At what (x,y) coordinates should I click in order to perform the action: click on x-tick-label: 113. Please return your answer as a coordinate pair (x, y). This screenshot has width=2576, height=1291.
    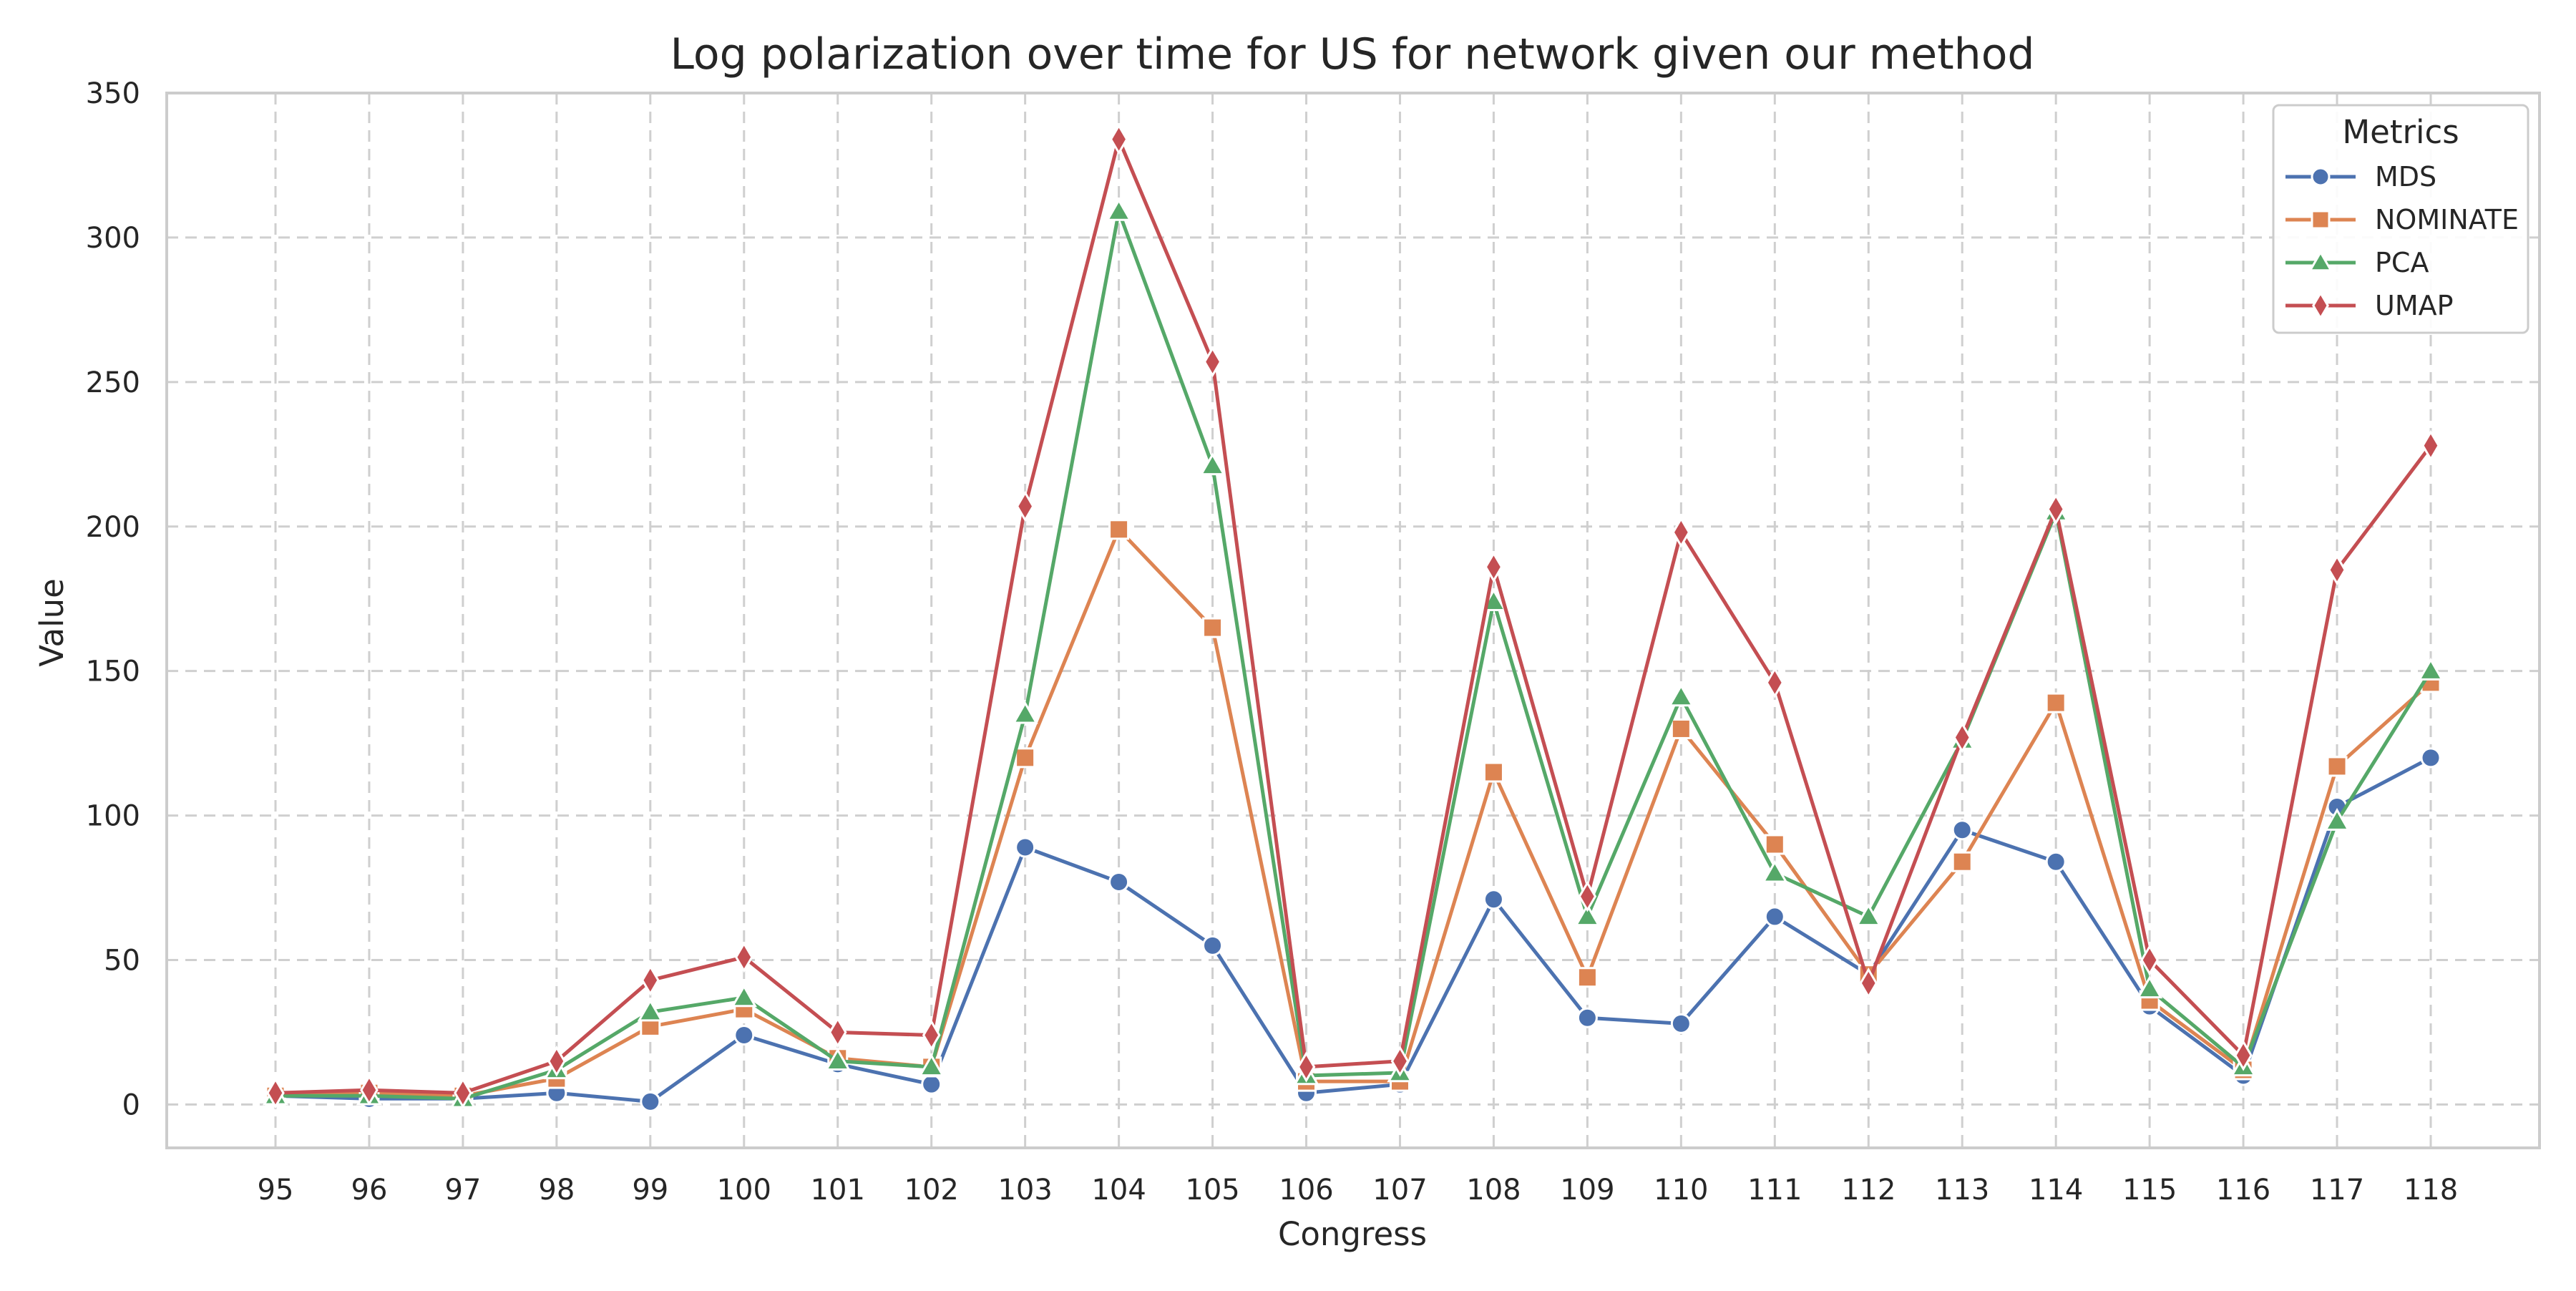
    Looking at the image, I should click on (1962, 1190).